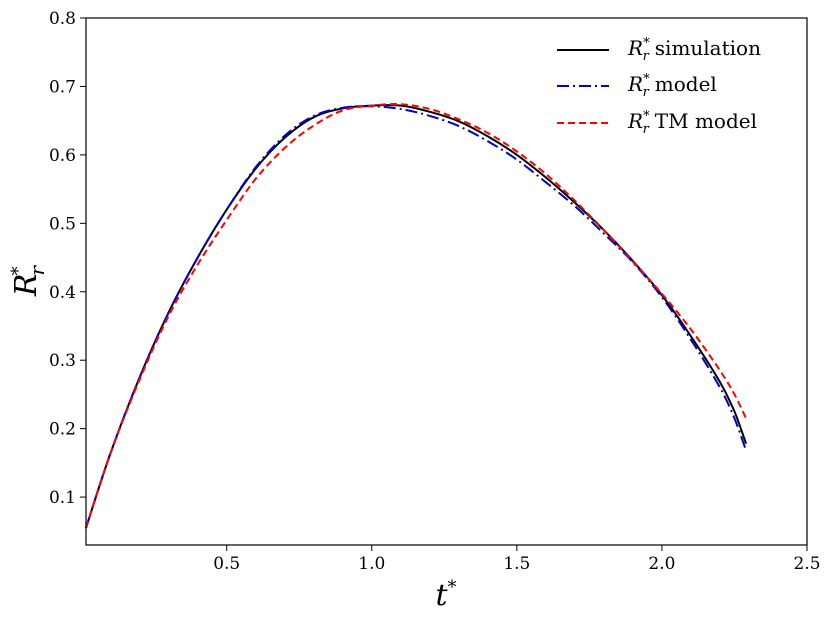 The width and height of the screenshot is (831, 625). Describe the element at coordinates (445, 595) in the screenshot. I see `x-axis-title: t*` at that location.